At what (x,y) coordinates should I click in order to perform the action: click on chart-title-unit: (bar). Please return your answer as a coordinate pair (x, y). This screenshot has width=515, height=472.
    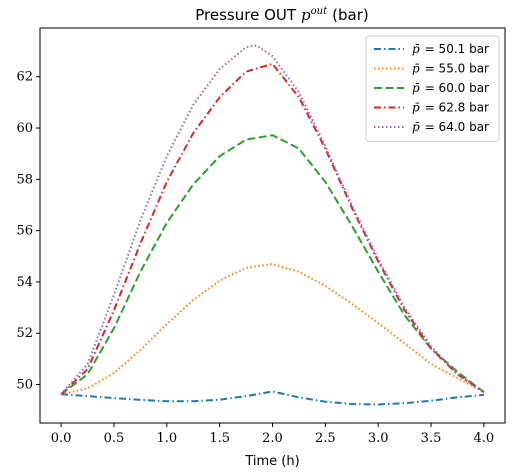
    Looking at the image, I should click on (350, 15).